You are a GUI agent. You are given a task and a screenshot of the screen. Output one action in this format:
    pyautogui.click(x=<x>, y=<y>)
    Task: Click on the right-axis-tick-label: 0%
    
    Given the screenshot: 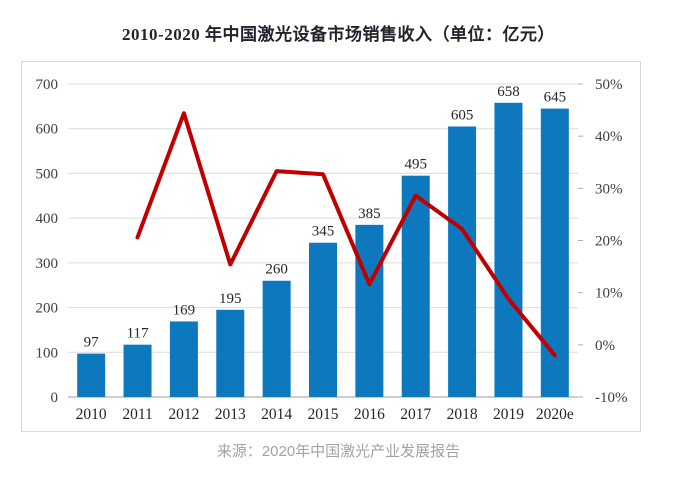 What is the action you would take?
    pyautogui.click(x=605, y=346)
    